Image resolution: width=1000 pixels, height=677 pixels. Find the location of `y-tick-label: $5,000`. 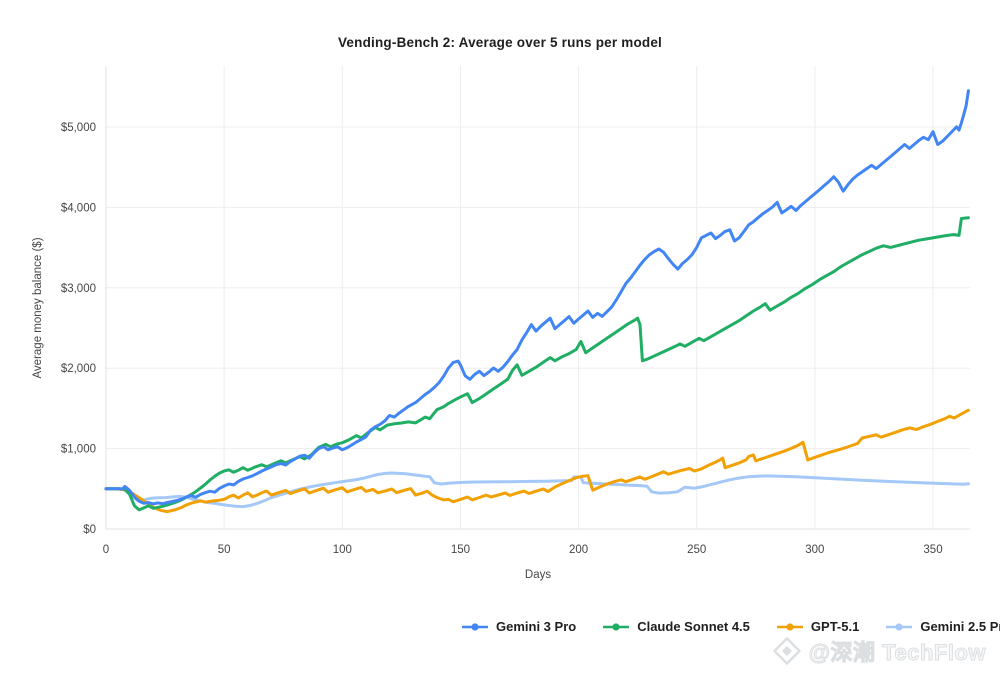

y-tick-label: $5,000 is located at coordinates (78, 128).